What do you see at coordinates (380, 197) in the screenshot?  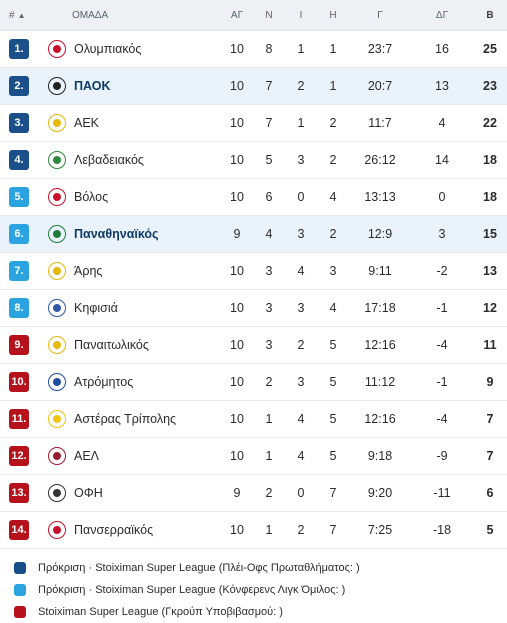 I see `goals-cell: 13:13` at bounding box center [380, 197].